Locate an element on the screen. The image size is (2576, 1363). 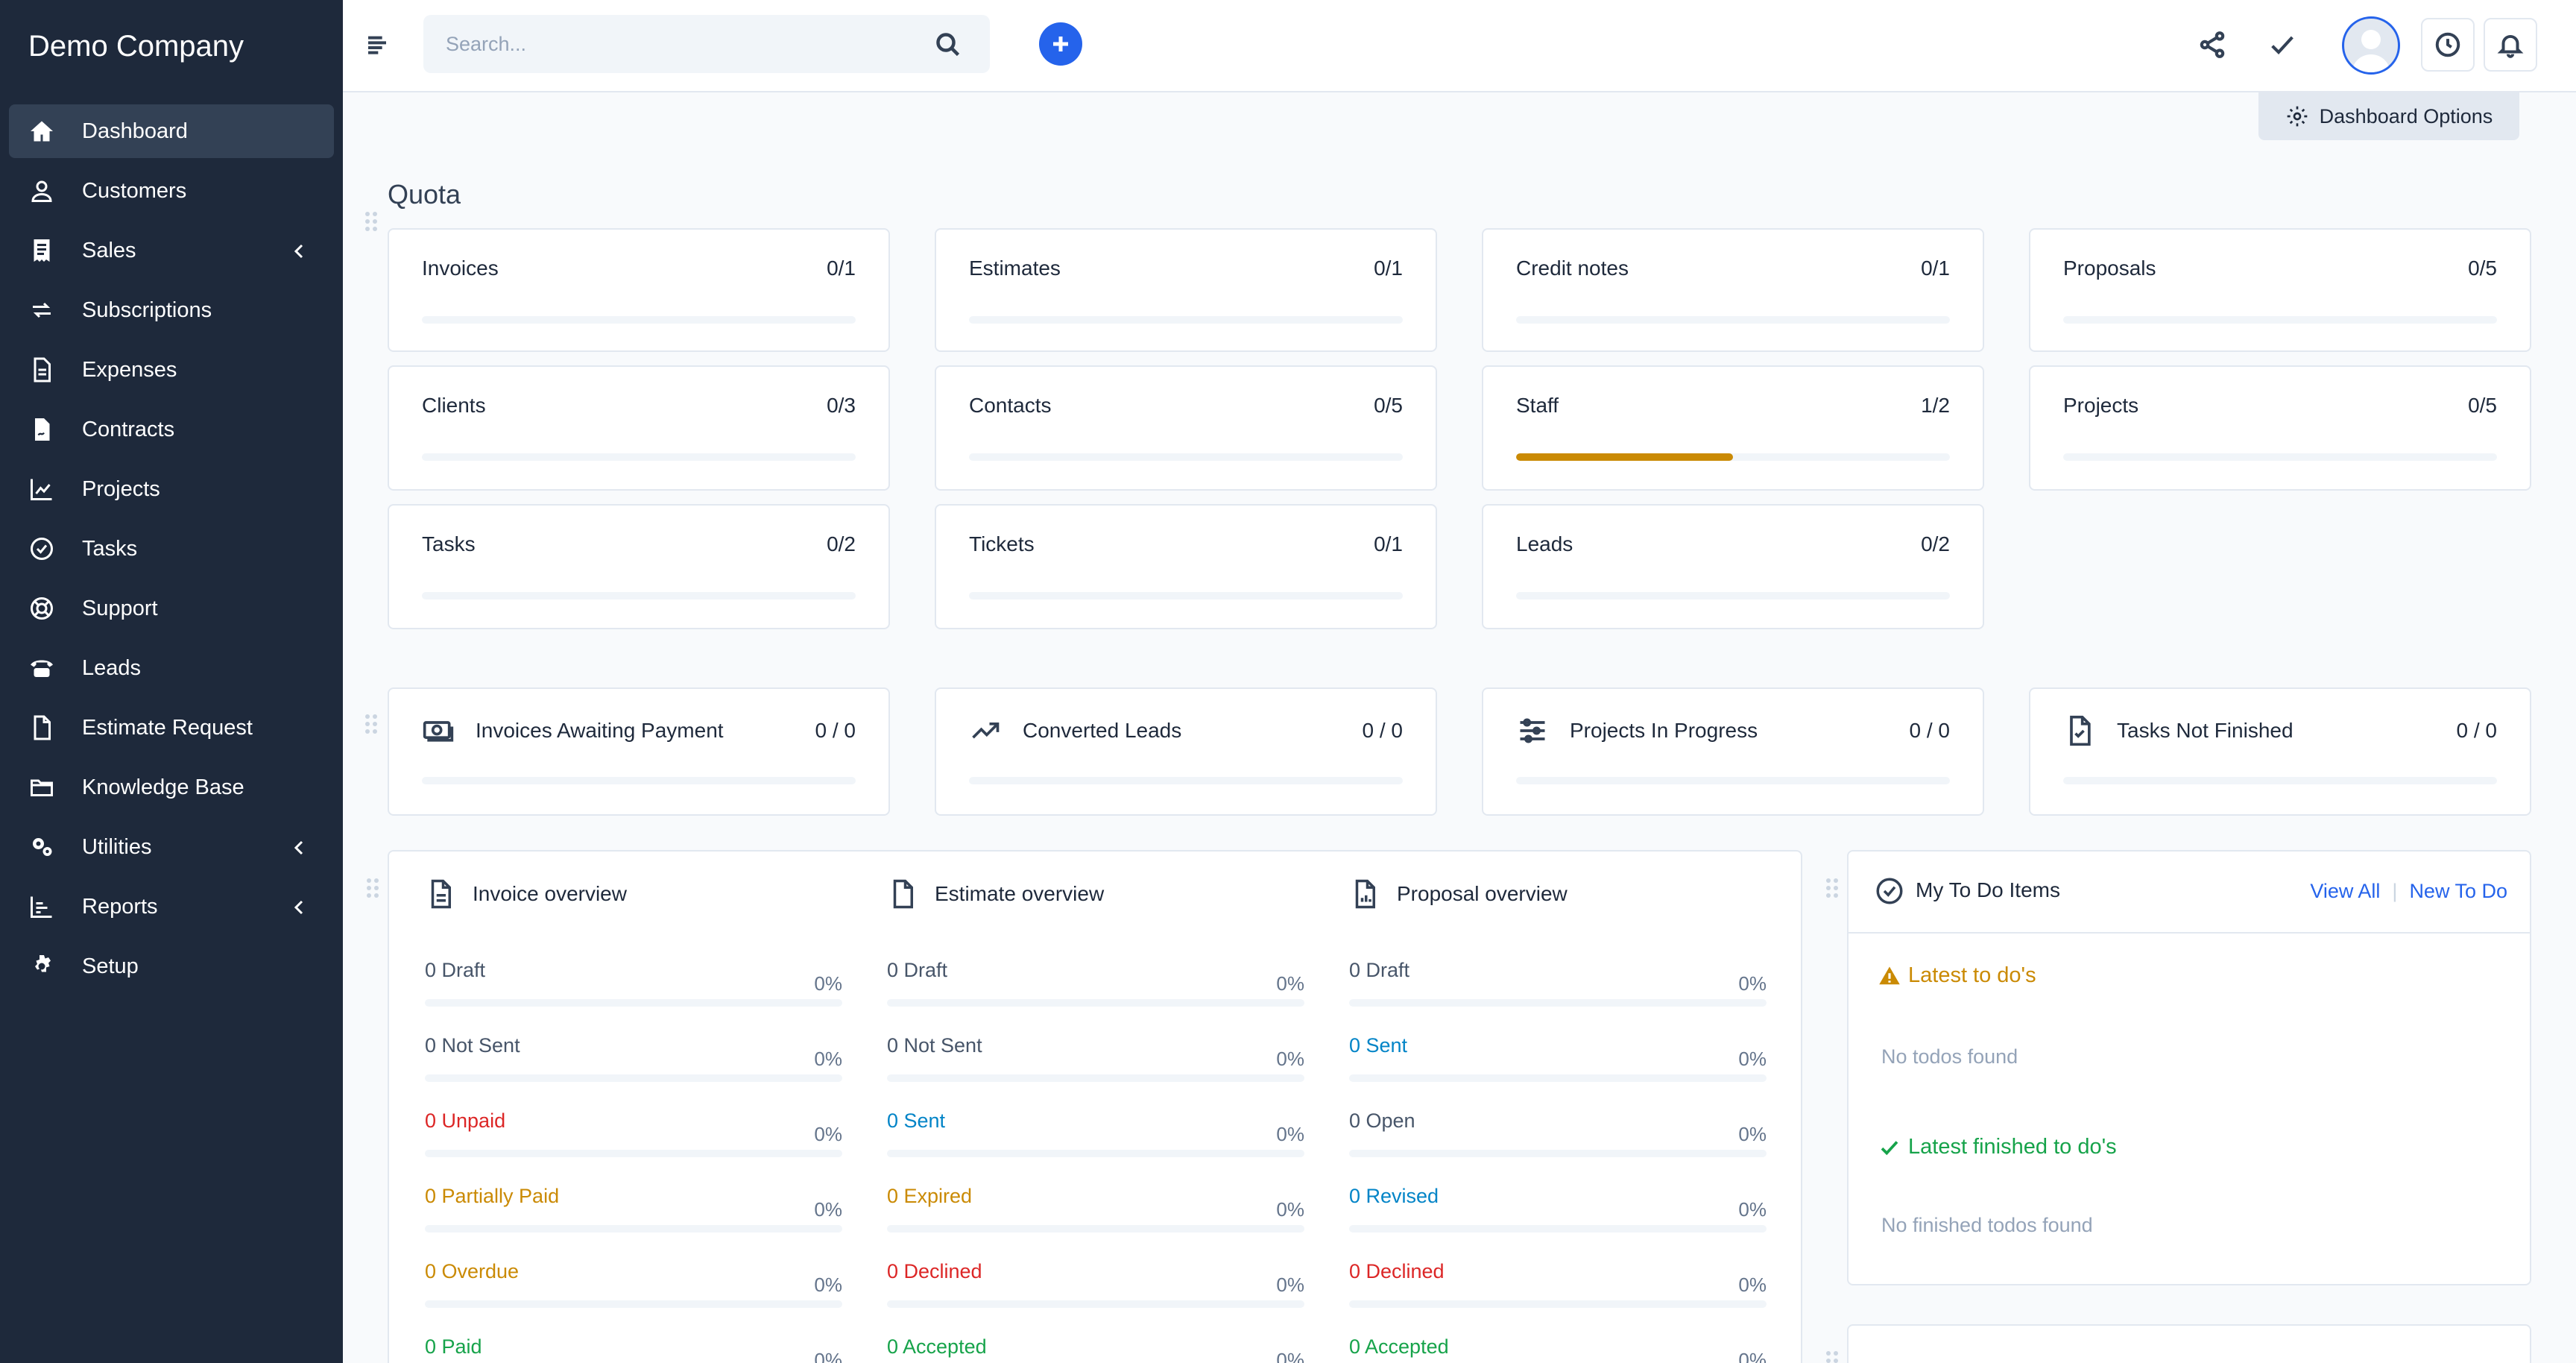
proposal-overview-header: Proposal overview is located at coordinates (1458, 894).